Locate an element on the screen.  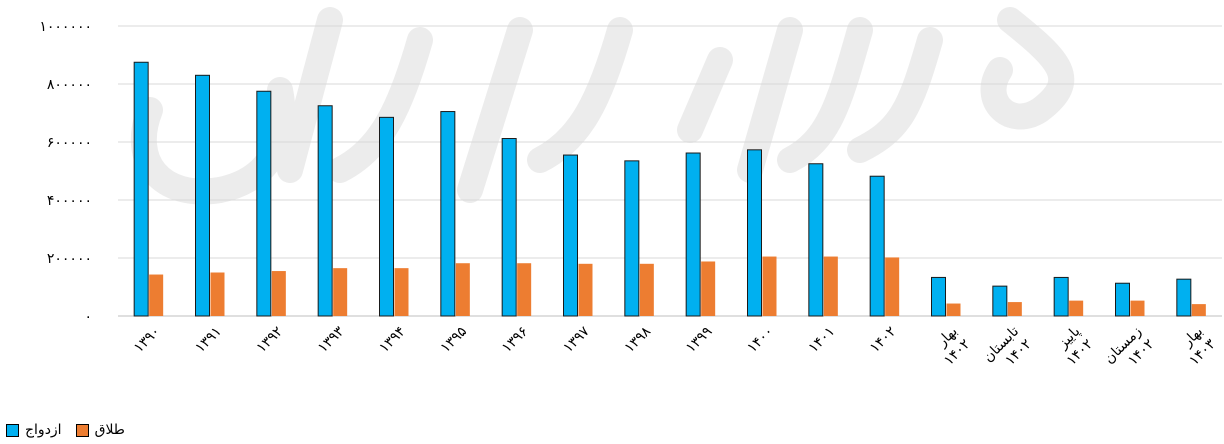
x-tick-label: بهار۱۴۰۳ is located at coordinates (1197, 346).